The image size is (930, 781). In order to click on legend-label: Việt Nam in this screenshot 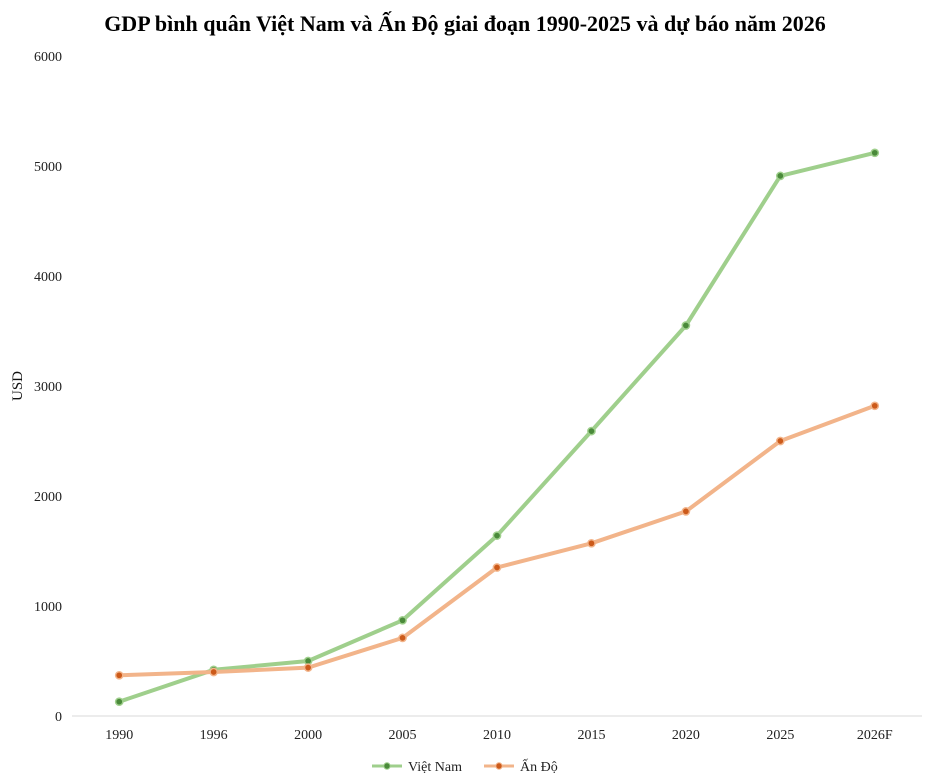, I will do `click(435, 767)`.